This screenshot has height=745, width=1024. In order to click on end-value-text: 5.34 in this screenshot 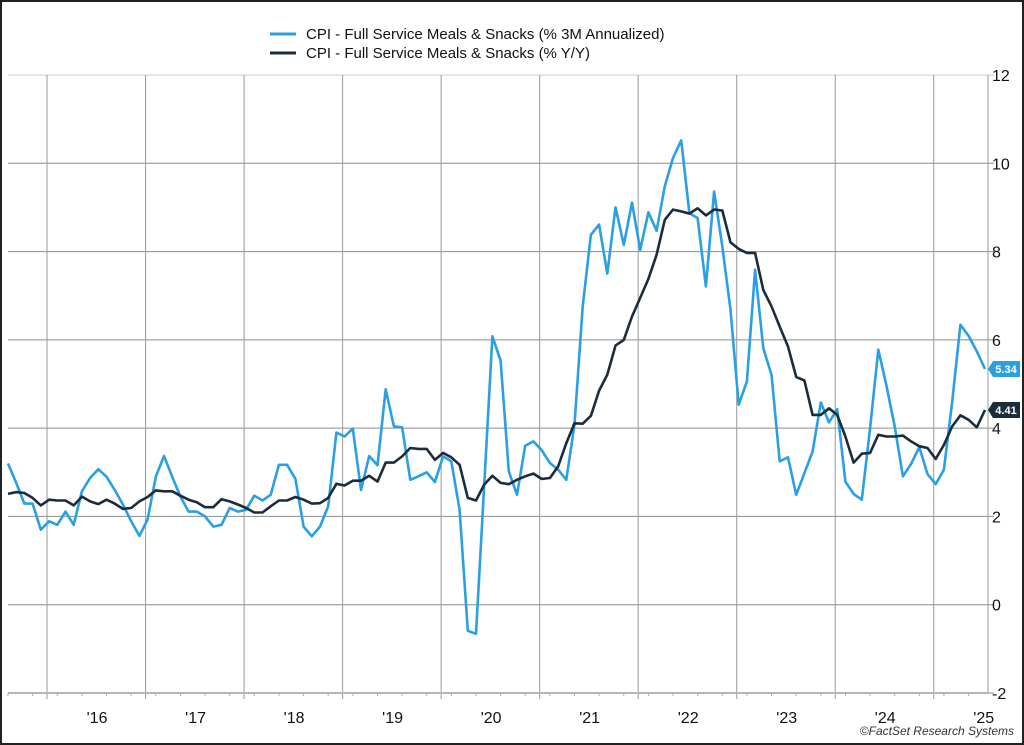, I will do `click(1006, 370)`.